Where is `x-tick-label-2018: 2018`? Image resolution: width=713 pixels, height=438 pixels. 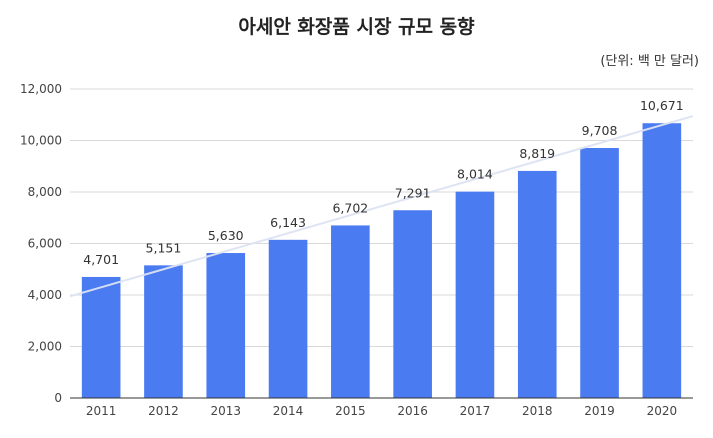 x-tick-label-2018: 2018 is located at coordinates (537, 411).